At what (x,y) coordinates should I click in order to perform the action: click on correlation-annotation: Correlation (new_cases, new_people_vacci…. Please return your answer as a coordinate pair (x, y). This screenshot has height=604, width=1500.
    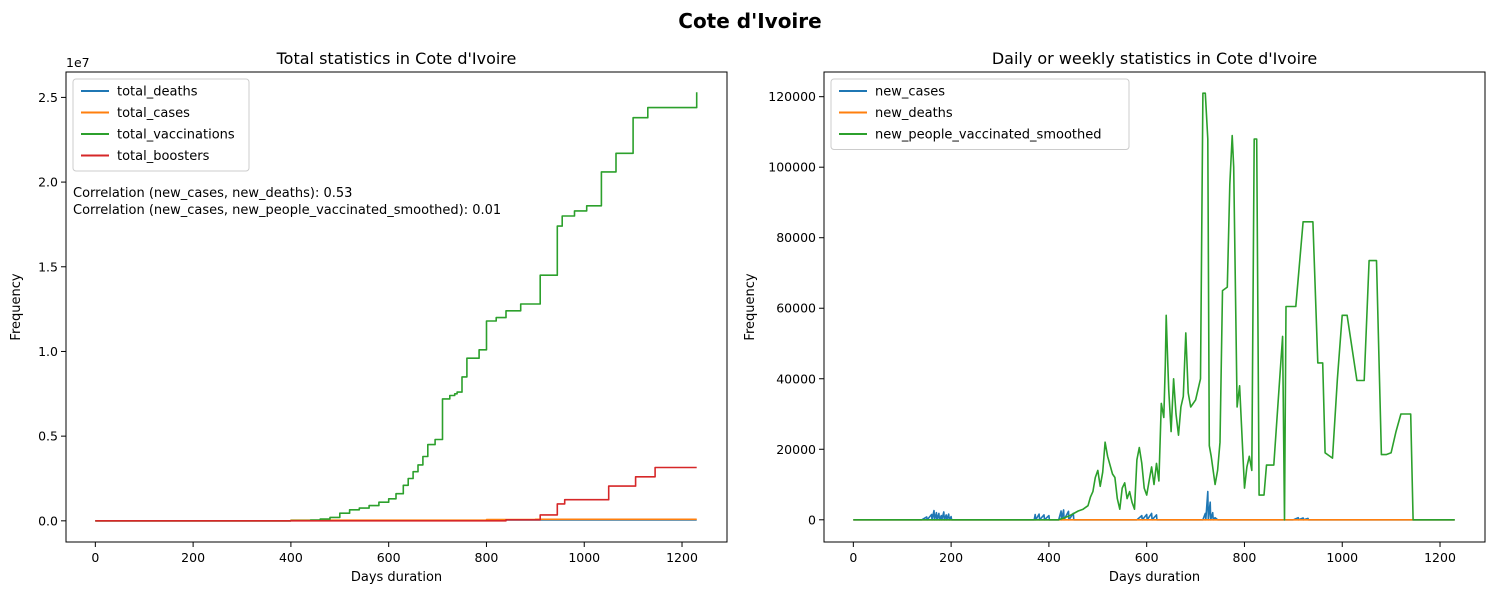
    Looking at the image, I should click on (287, 210).